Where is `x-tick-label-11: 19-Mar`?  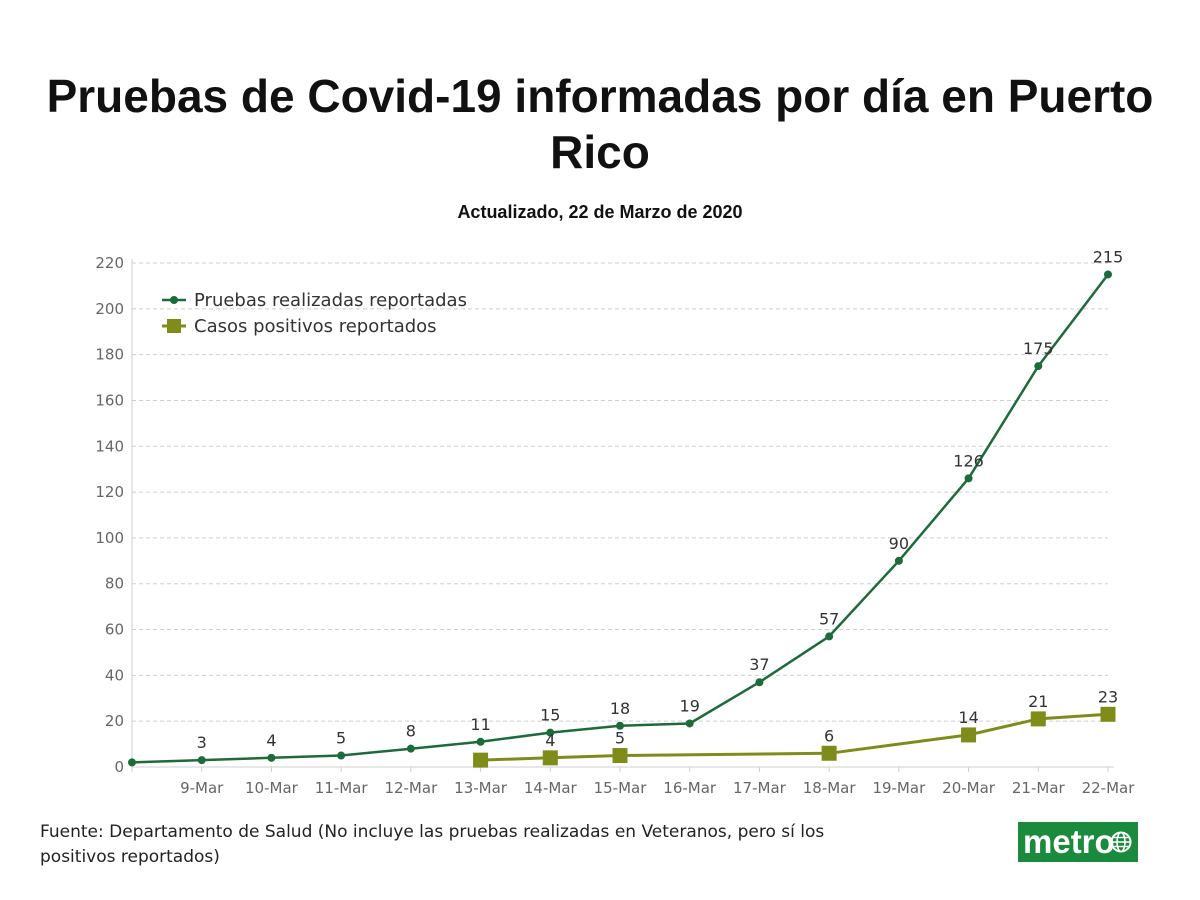 x-tick-label-11: 19-Mar is located at coordinates (899, 788).